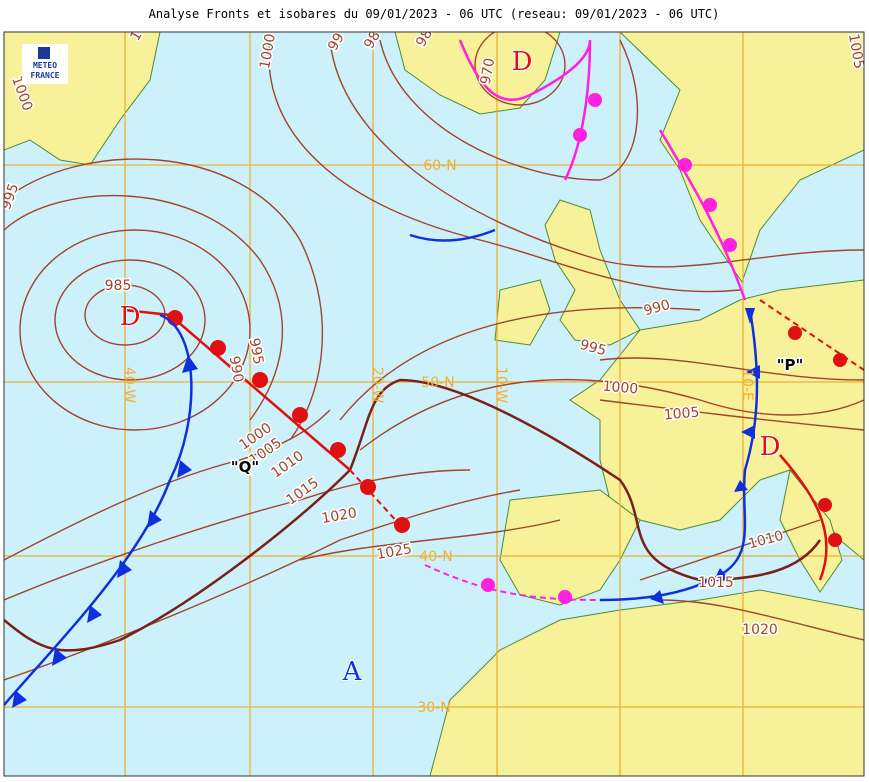 The width and height of the screenshot is (869, 782). Describe the element at coordinates (256, 351) in the screenshot. I see `isobar-label: 995` at that location.